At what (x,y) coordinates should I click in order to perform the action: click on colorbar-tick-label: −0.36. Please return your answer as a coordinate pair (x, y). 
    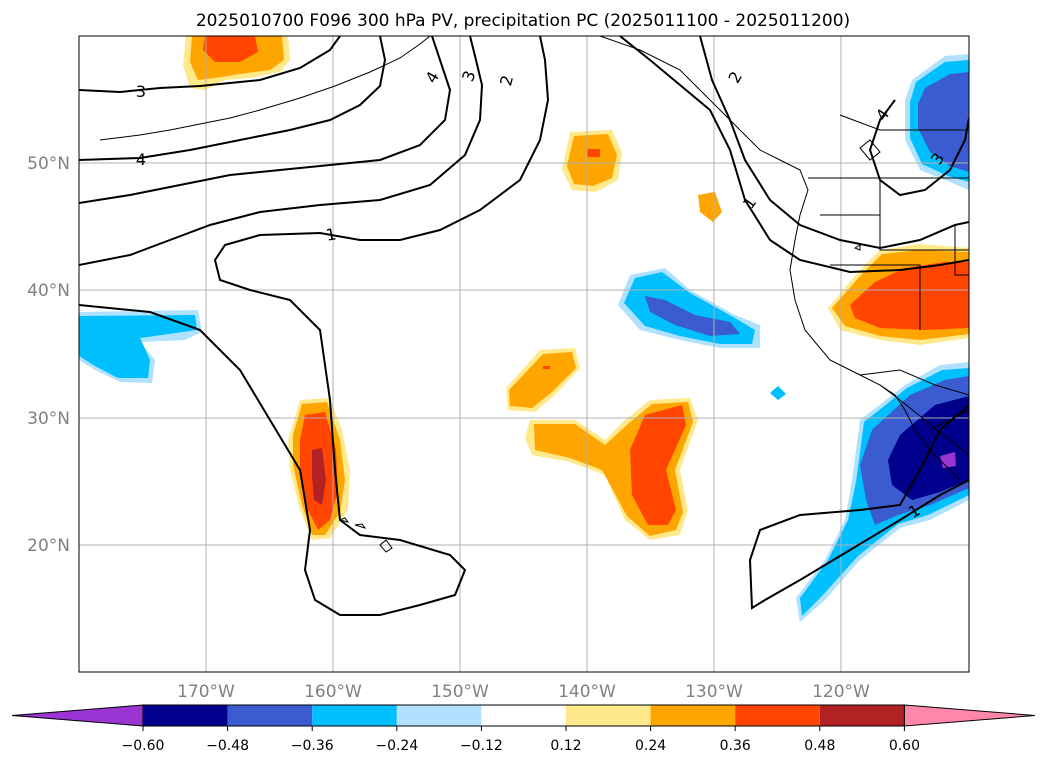
    Looking at the image, I should click on (312, 746).